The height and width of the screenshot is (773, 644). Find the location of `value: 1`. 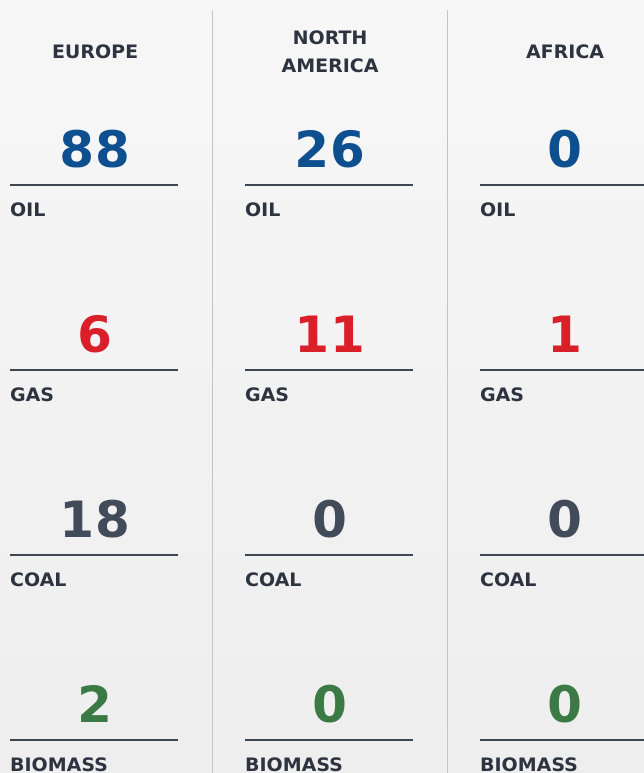

value: 1 is located at coordinates (565, 335).